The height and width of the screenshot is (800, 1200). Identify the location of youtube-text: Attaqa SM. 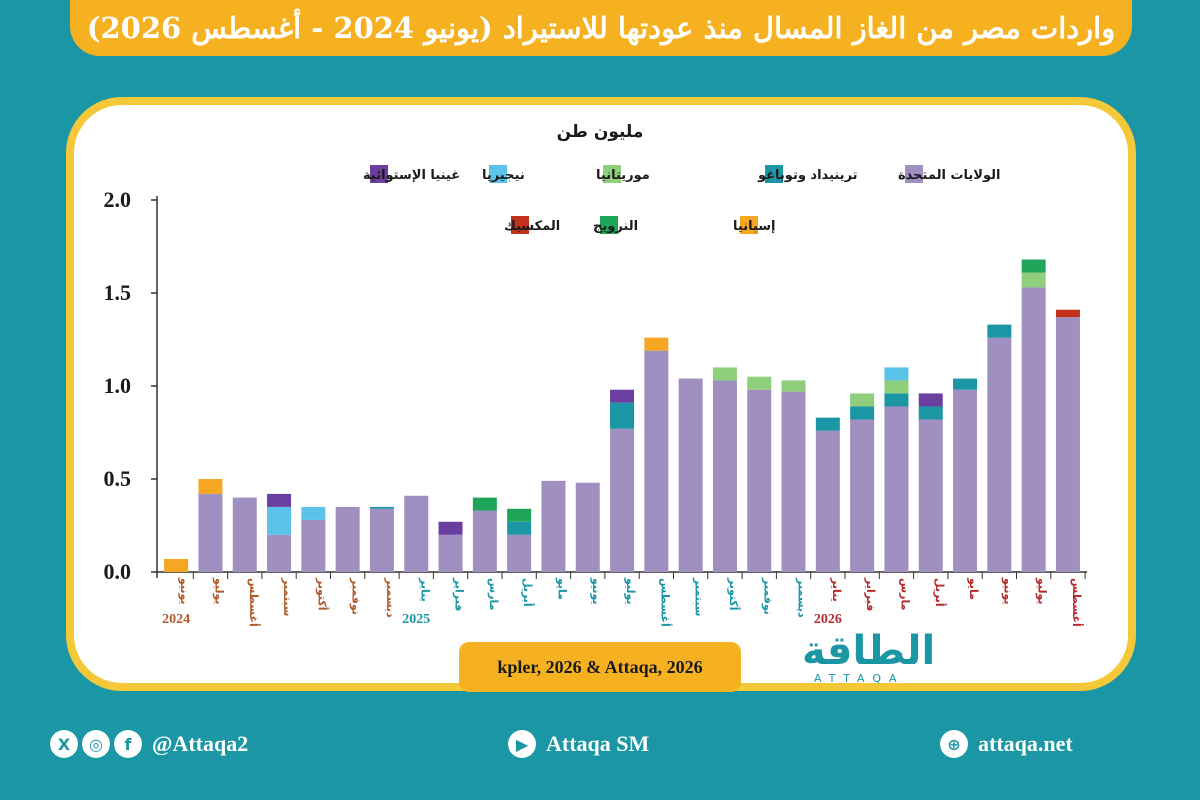
(598, 743).